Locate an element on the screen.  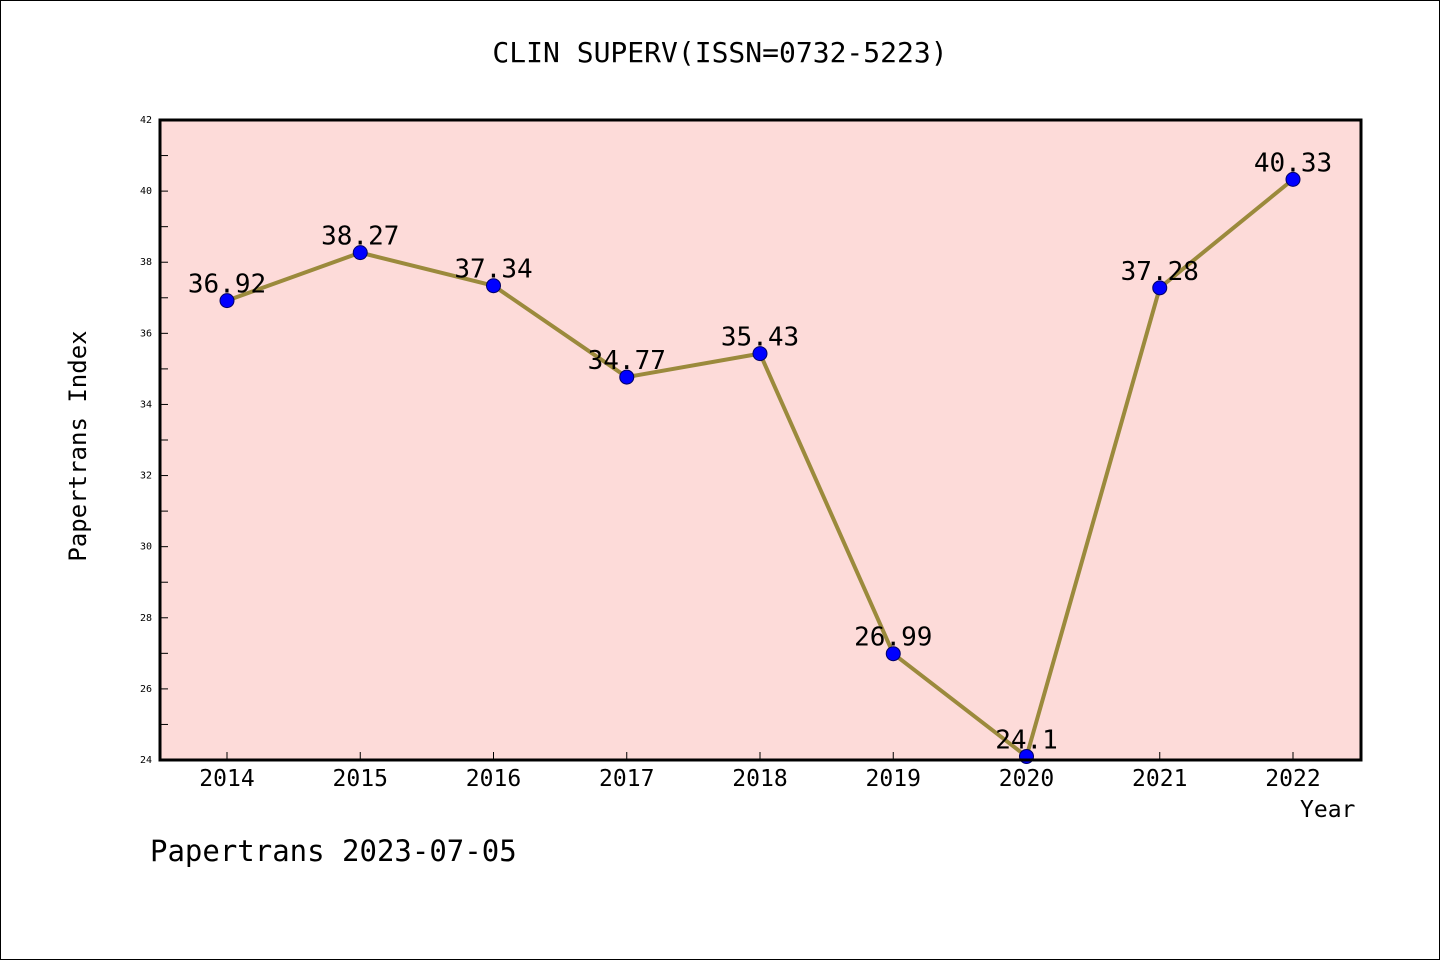
data-label: 26.99 is located at coordinates (893, 638).